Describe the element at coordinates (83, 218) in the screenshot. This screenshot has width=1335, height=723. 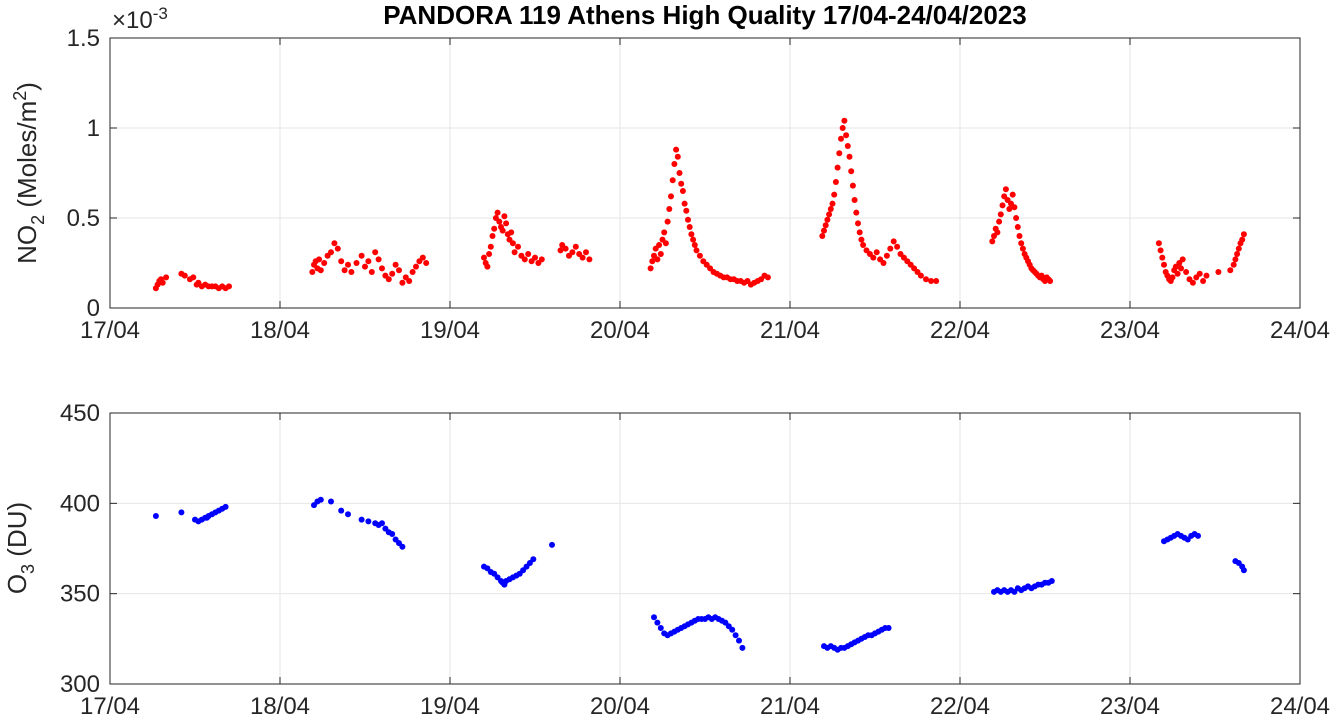
I see `no2-y-tick-label: 0.5` at that location.